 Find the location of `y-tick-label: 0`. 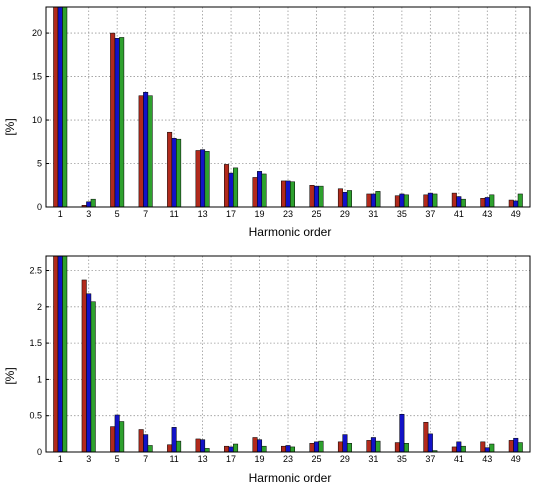

y-tick-label: 0 is located at coordinates (39, 207).